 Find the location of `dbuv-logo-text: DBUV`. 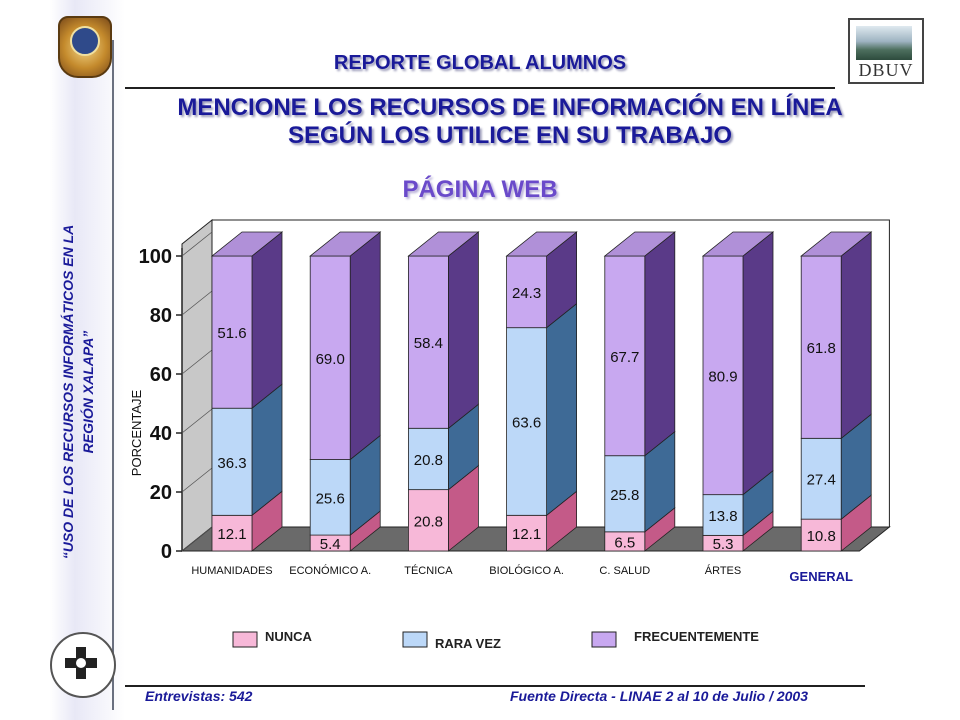

dbuv-logo-text: DBUV is located at coordinates (886, 70).